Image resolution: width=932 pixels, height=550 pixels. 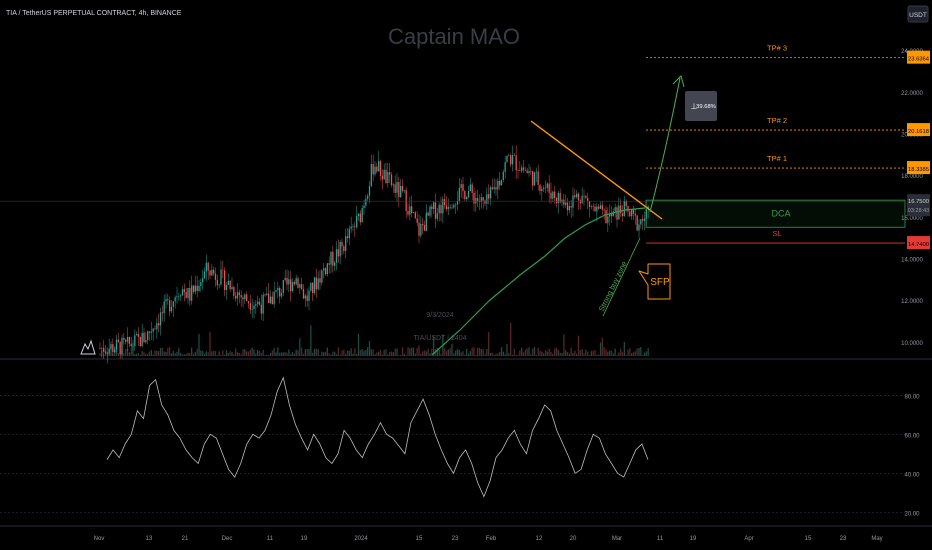 What do you see at coordinates (660, 539) in the screenshot?
I see `time-tick-label: 11` at bounding box center [660, 539].